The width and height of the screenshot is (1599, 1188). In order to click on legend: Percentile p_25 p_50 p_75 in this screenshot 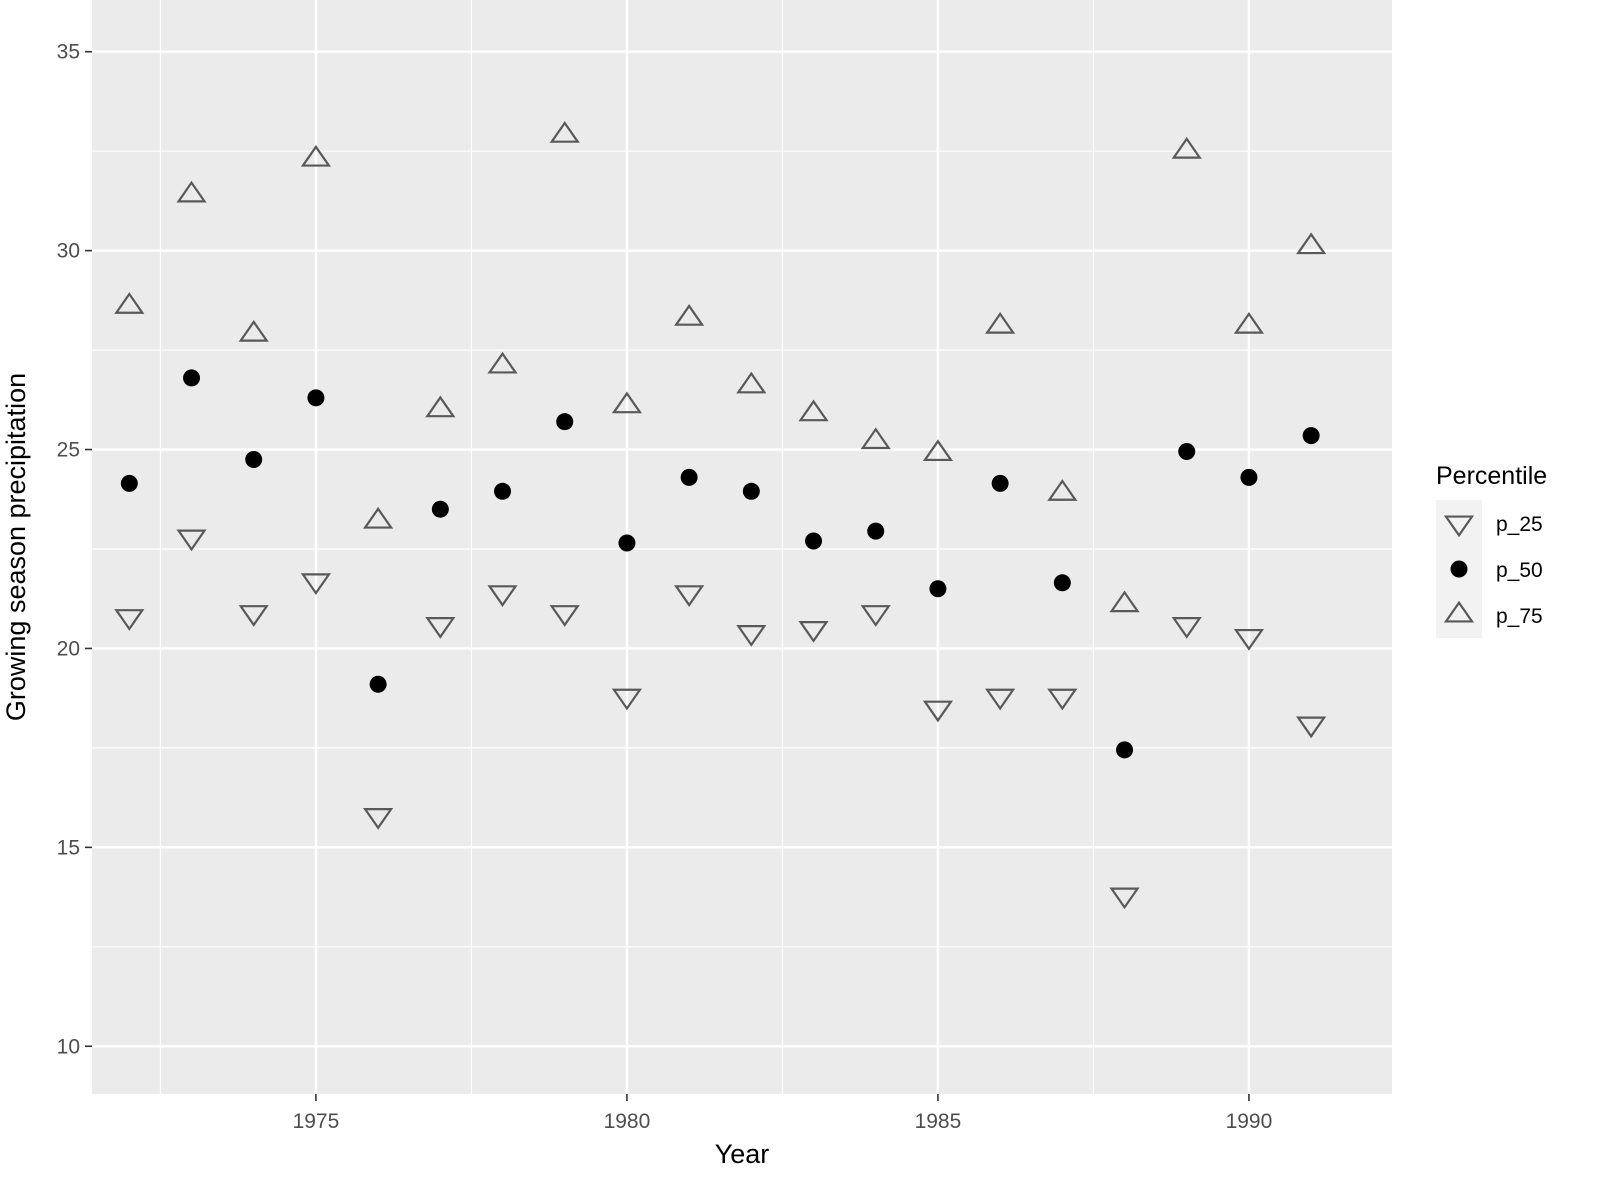, I will do `click(1491, 550)`.